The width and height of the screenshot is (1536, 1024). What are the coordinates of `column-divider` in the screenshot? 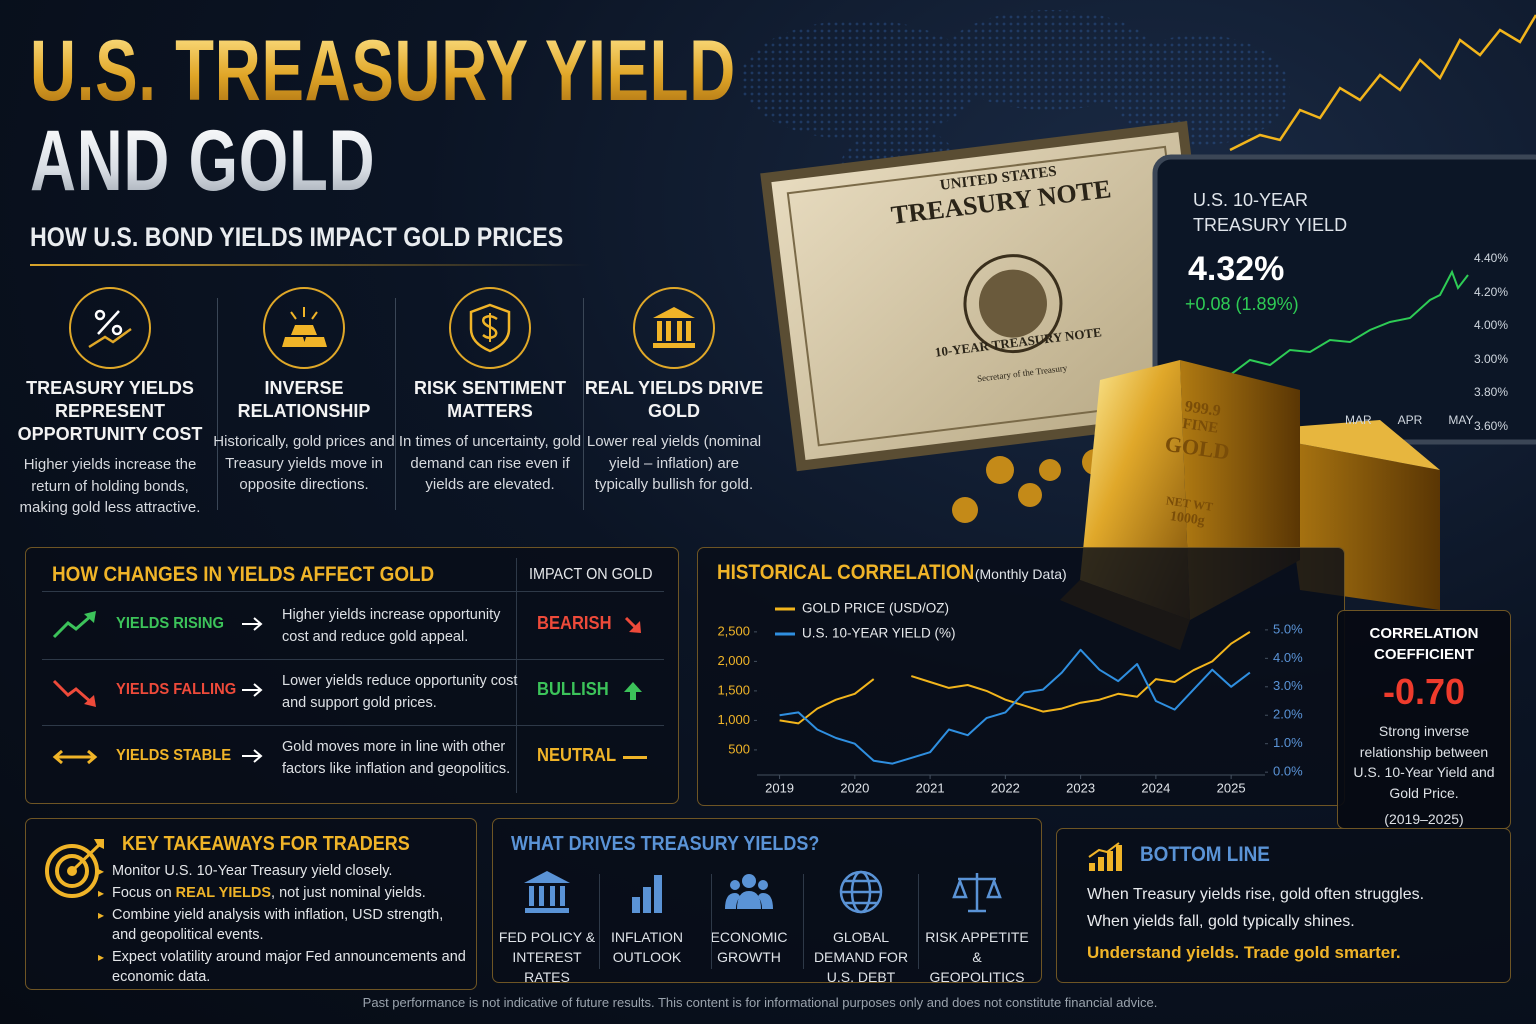 It's located at (516, 675).